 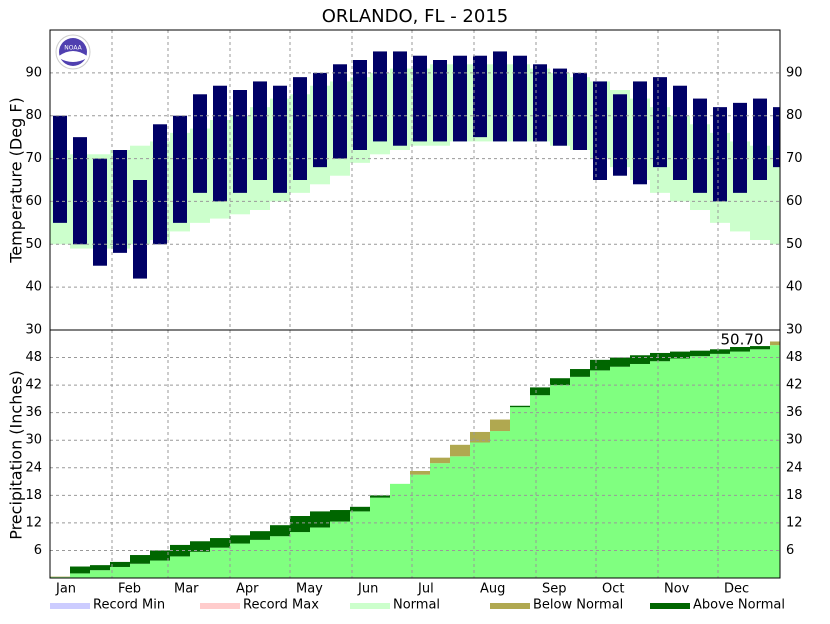 What do you see at coordinates (794, 287) in the screenshot?
I see `y-tick-label: 40` at bounding box center [794, 287].